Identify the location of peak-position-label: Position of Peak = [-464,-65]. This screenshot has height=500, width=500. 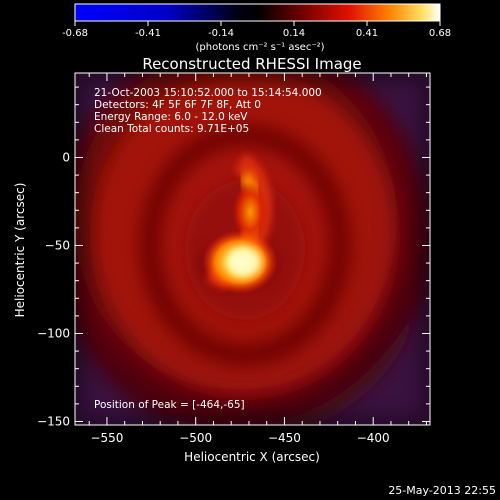
(169, 405).